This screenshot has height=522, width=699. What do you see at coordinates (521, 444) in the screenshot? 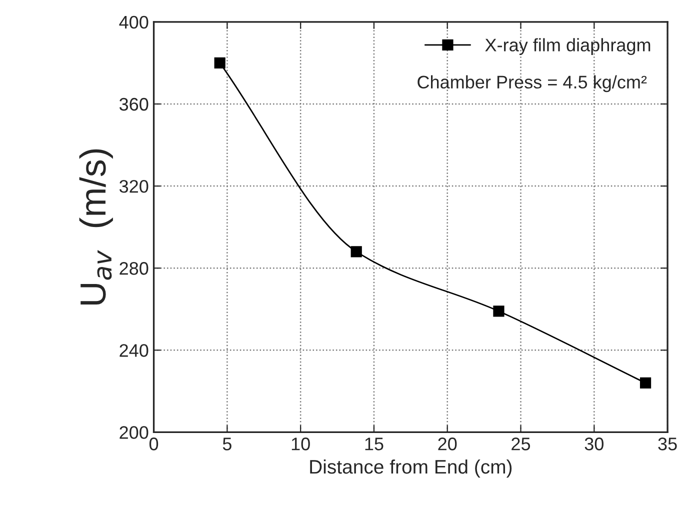
I see `x-tick-label: 25` at bounding box center [521, 444].